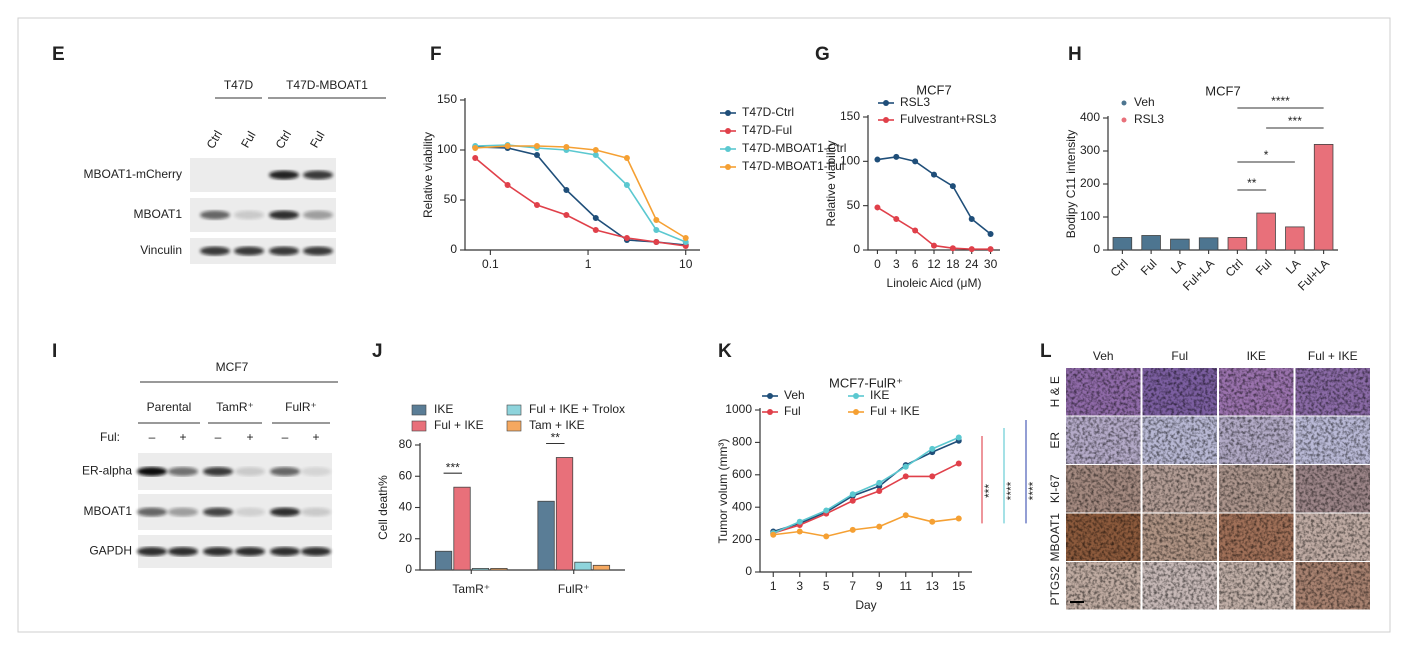 The height and width of the screenshot is (656, 1408). I want to click on panel-letter: G, so click(822, 54).